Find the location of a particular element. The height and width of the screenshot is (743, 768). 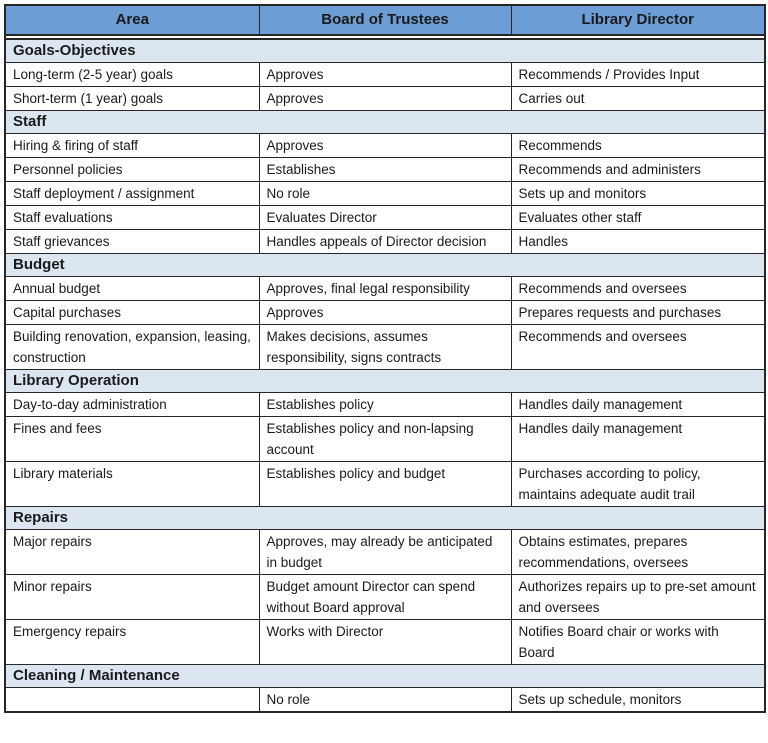

area-cell: Personnel policies is located at coordinates (132, 169).